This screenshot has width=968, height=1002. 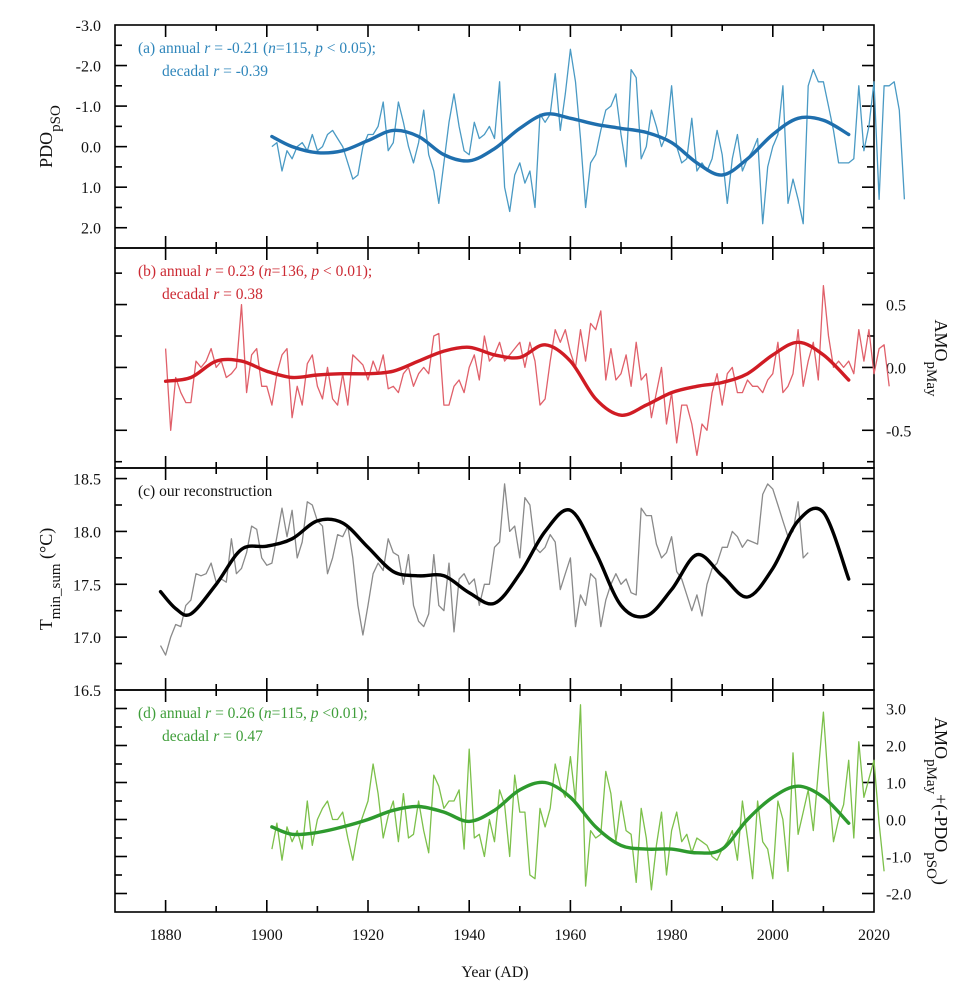 What do you see at coordinates (937, 358) in the screenshot?
I see `y-axis-label: AMOpMay` at bounding box center [937, 358].